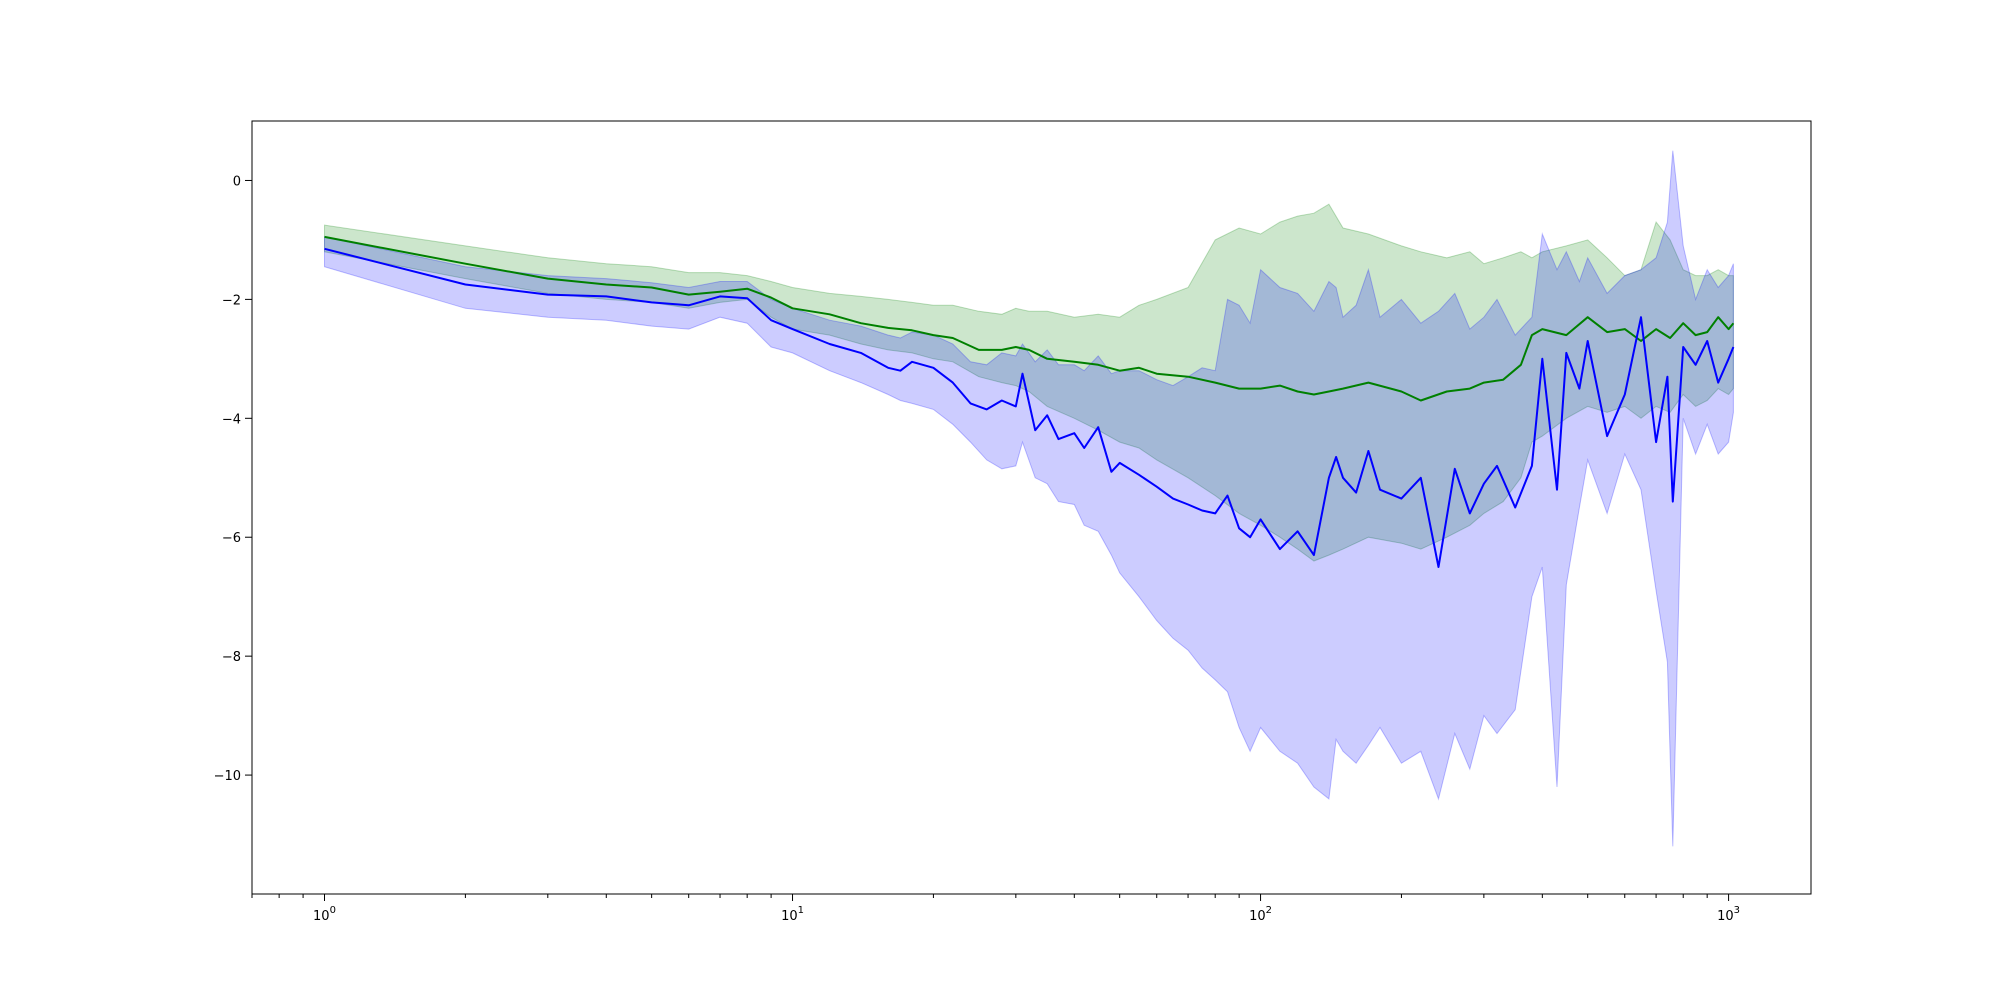 The height and width of the screenshot is (1000, 2000). I want to click on x-axis: 100 101 102 103, so click(995, 909).